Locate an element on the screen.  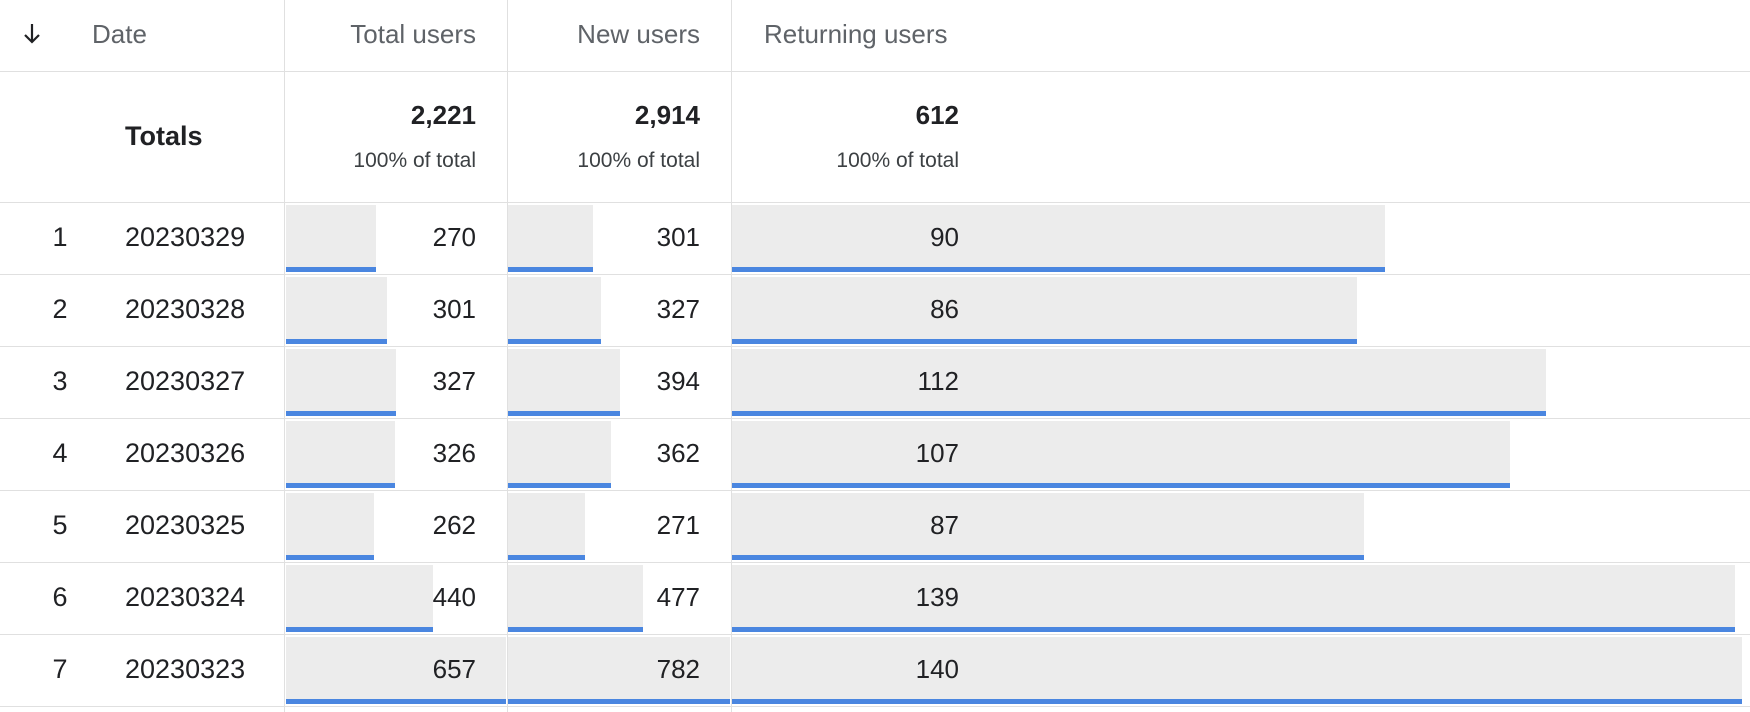
returning-users-total: 612 is located at coordinates (937, 115).